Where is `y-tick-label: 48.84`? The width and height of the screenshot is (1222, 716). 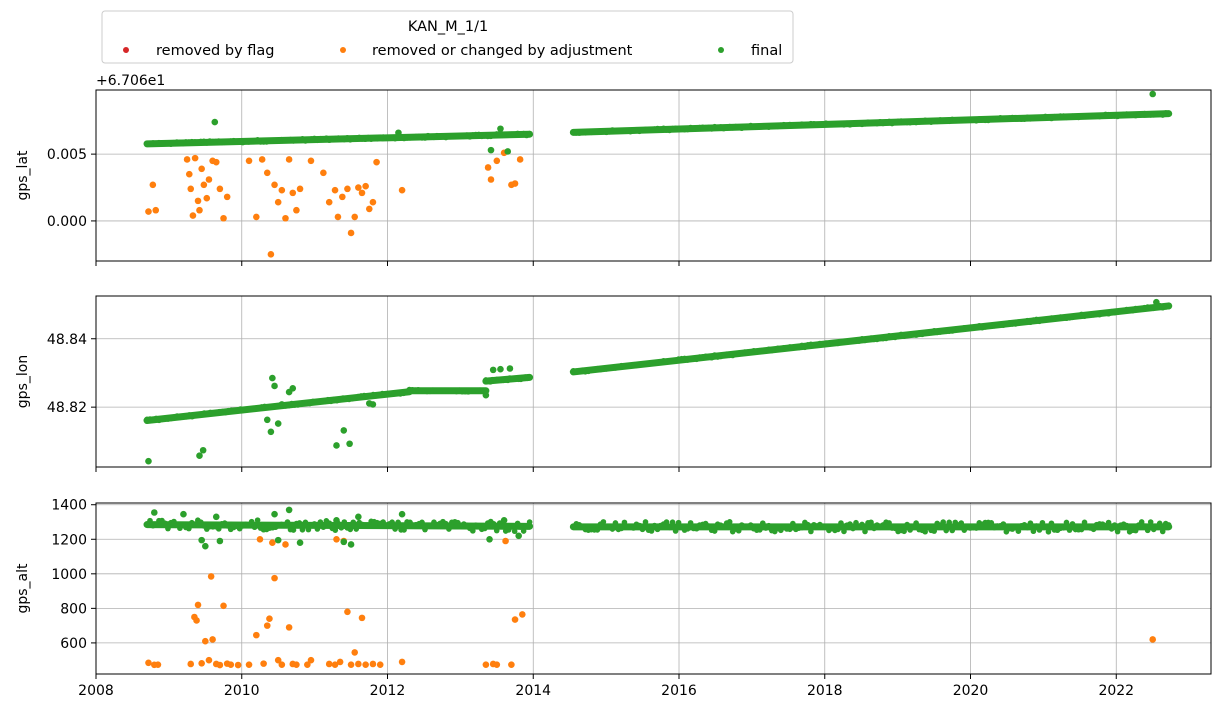 y-tick-label: 48.84 is located at coordinates (67, 340).